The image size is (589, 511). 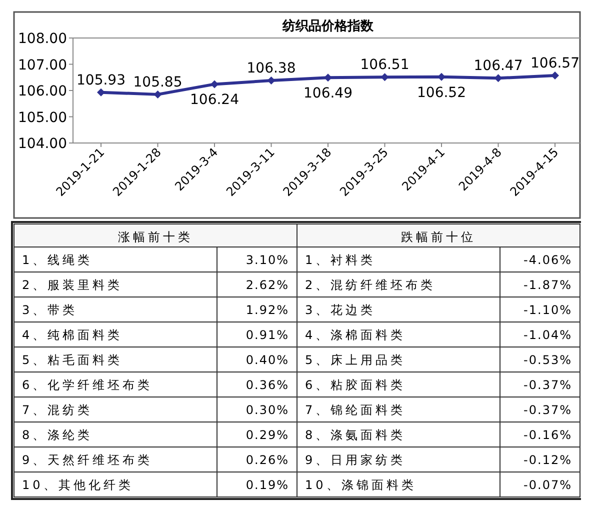 I want to click on category-label: 4、纯棉面料类, so click(x=72, y=335).